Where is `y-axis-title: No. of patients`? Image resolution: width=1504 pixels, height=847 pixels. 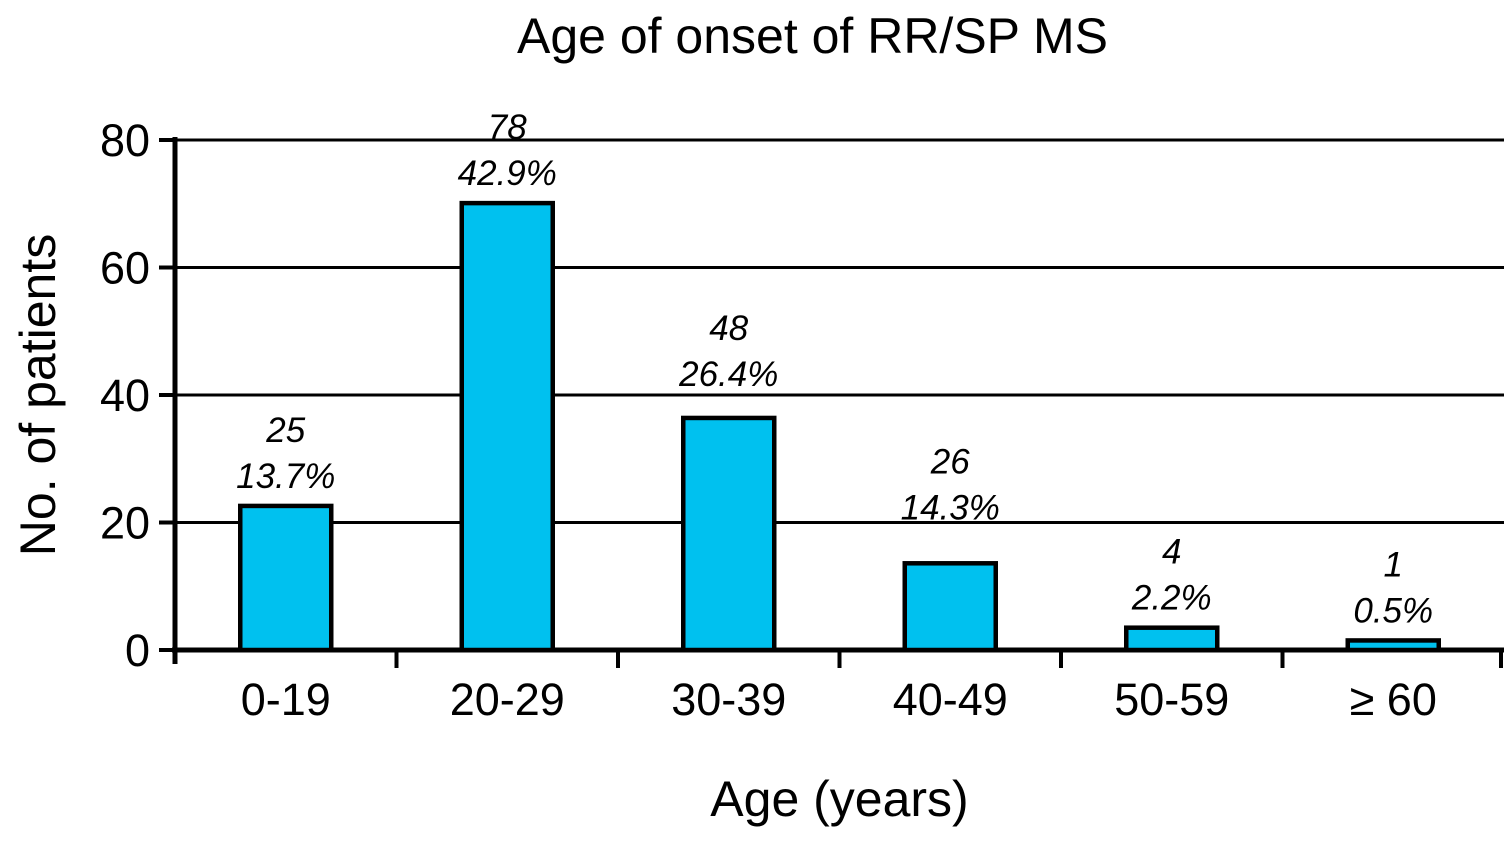 y-axis-title: No. of patients is located at coordinates (38, 395).